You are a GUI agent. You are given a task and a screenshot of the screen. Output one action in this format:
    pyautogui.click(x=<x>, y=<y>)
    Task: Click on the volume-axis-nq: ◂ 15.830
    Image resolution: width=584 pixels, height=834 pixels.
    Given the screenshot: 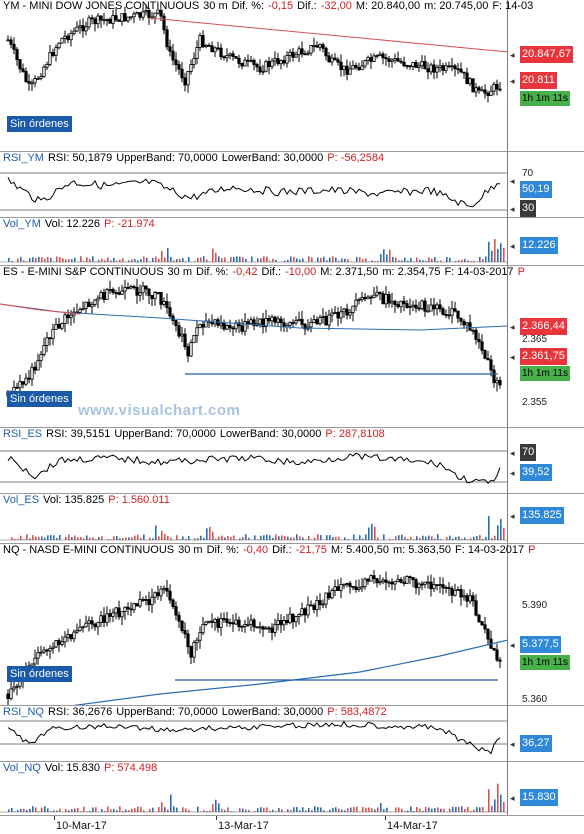 What is the action you would take?
    pyautogui.click(x=546, y=788)
    